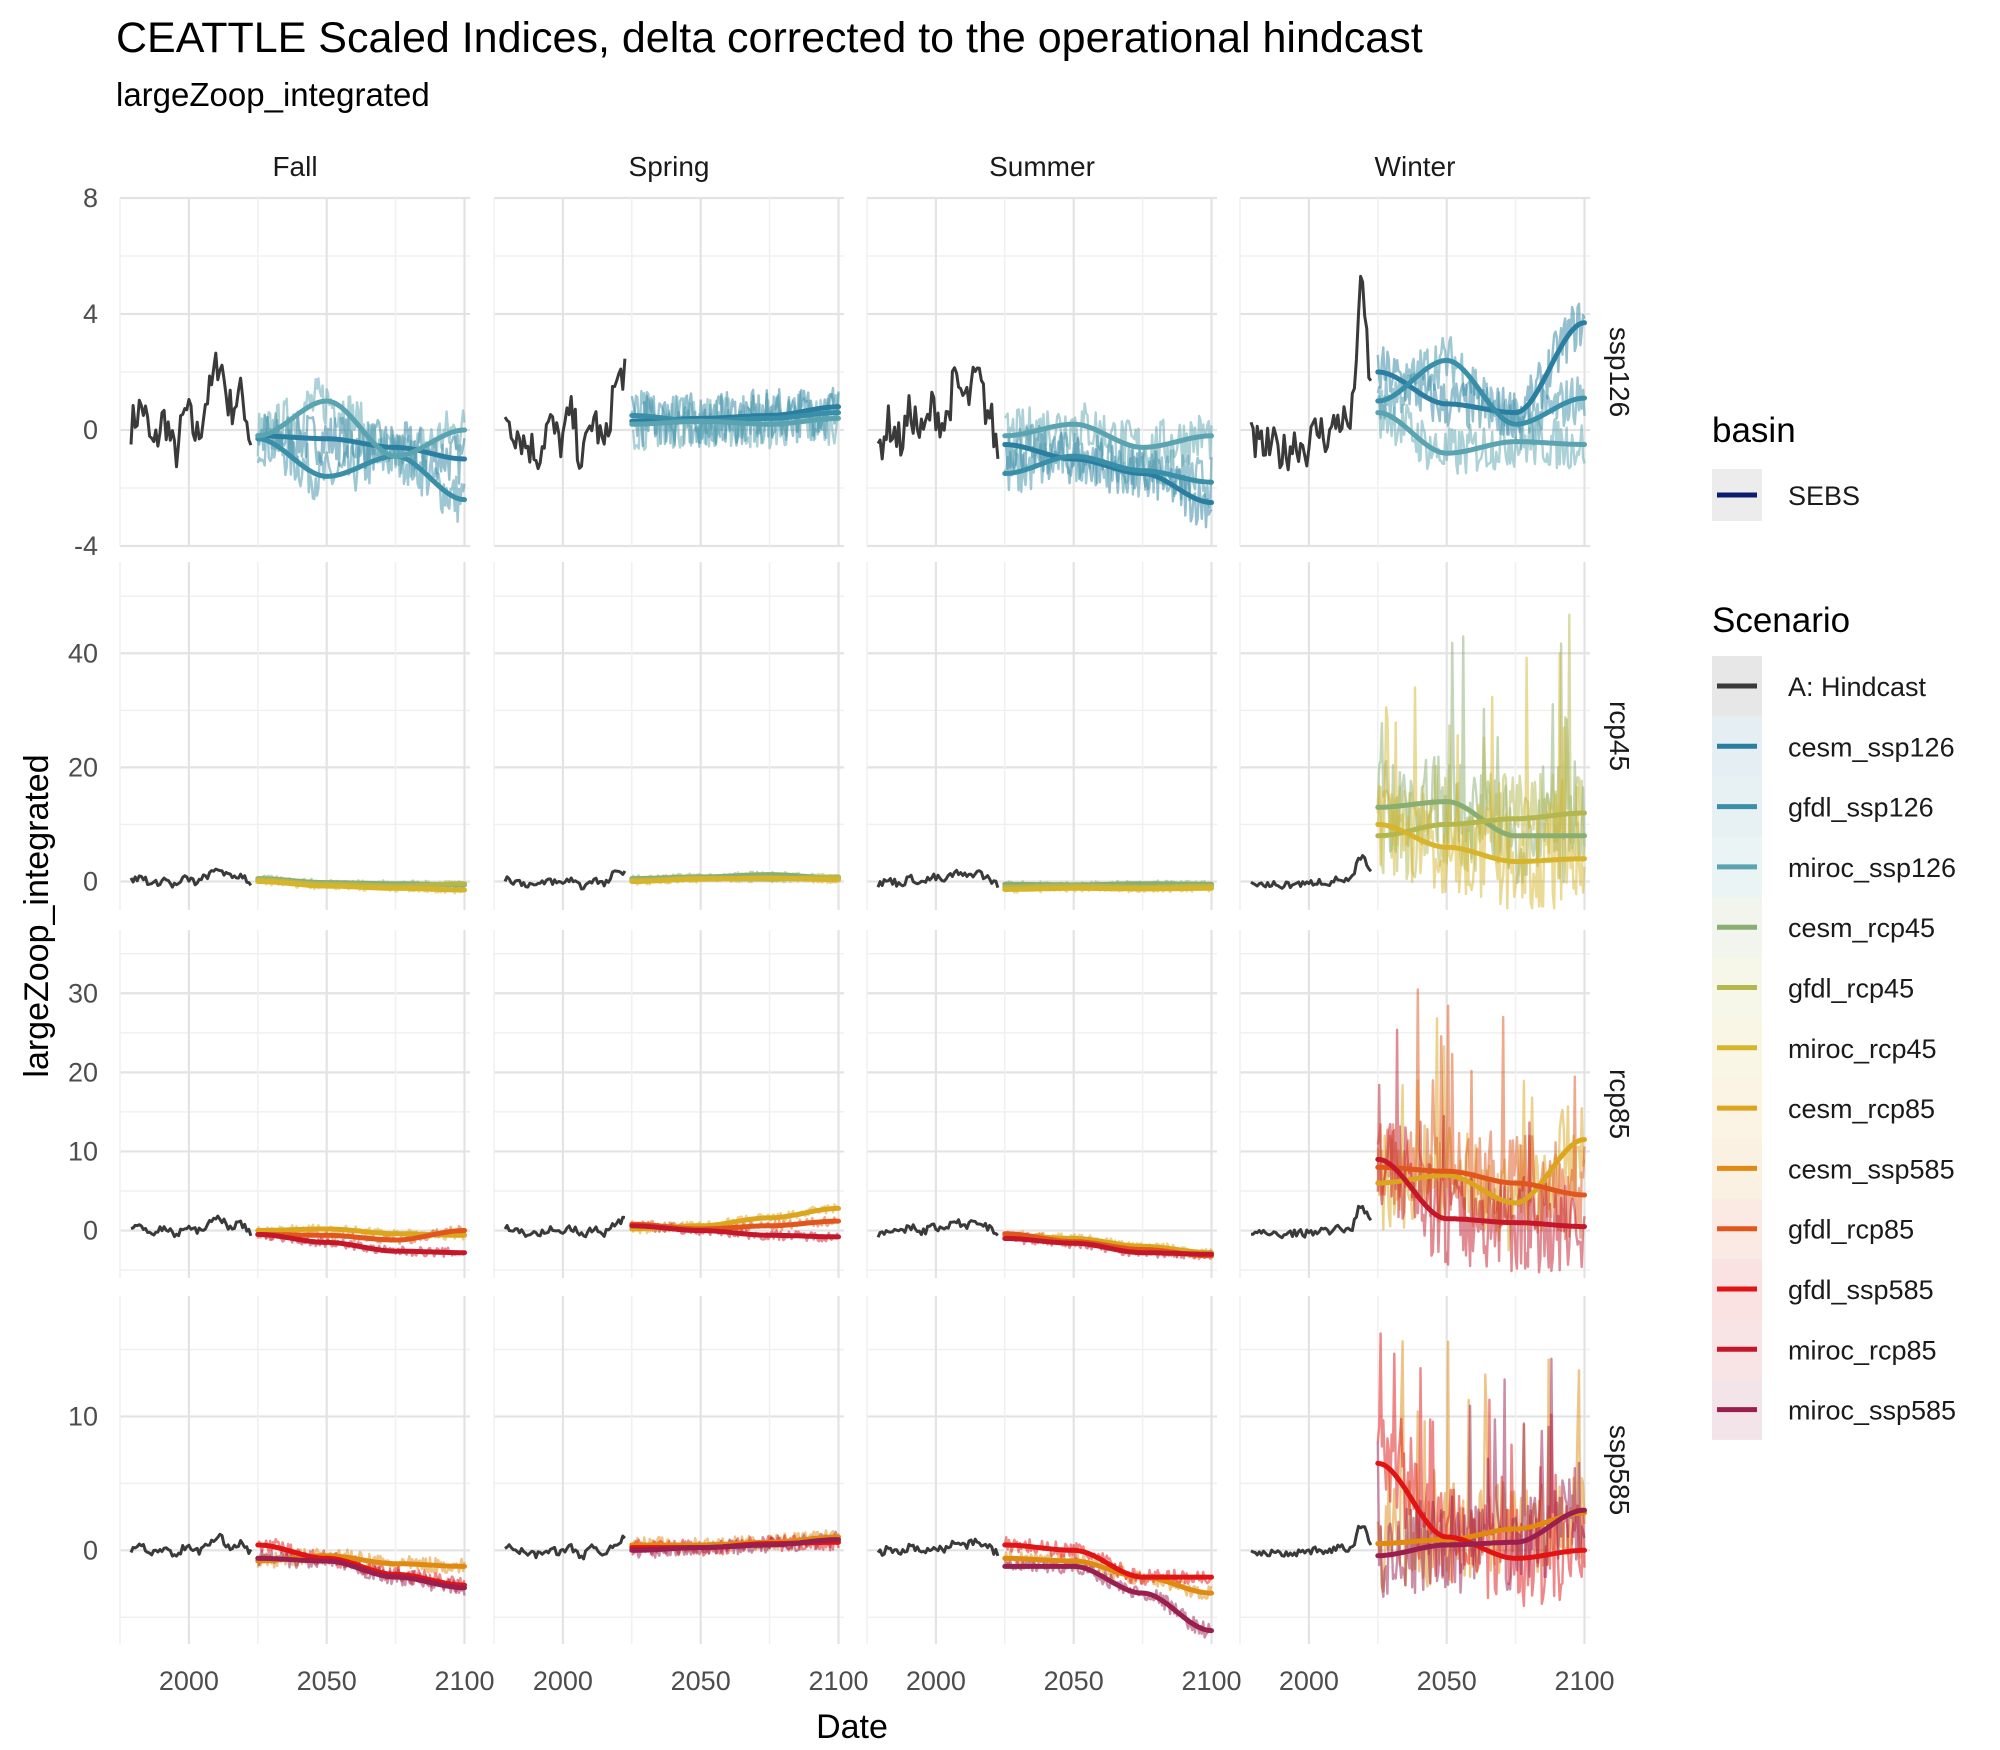  What do you see at coordinates (1851, 989) in the screenshot?
I see `legend-label-scenario: gfdl_rcp45` at bounding box center [1851, 989].